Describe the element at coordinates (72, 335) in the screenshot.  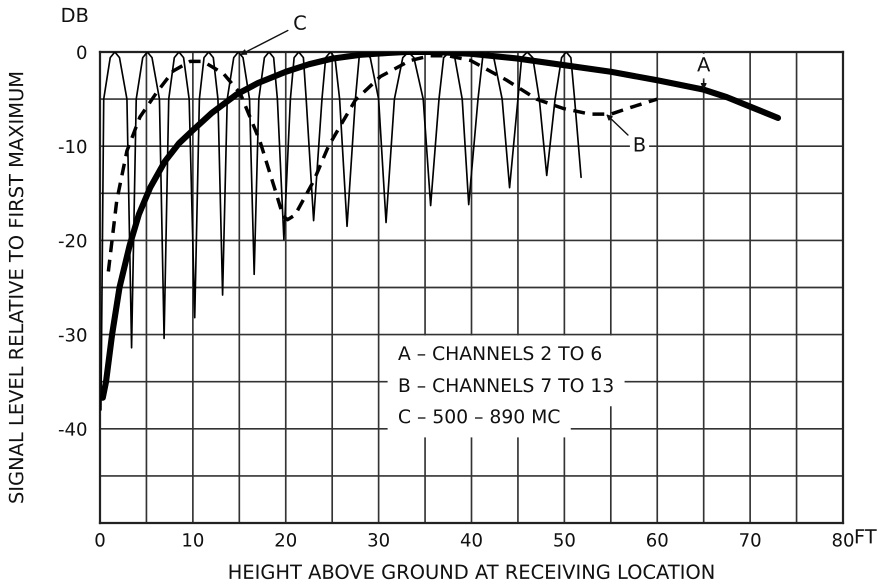
I see `y-tick-label: -30` at that location.